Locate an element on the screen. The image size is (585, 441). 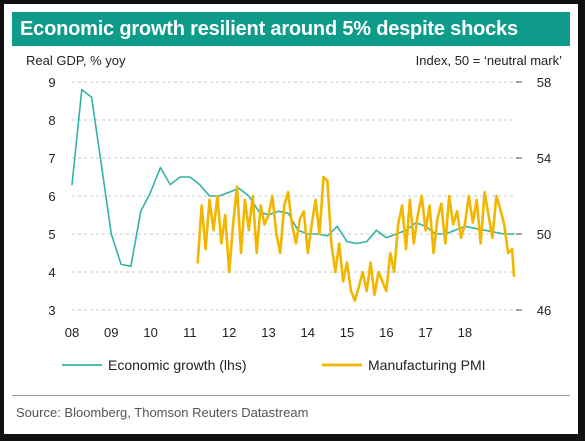
right-axis-ticks: 46 50 54 58 is located at coordinates (533, 196).